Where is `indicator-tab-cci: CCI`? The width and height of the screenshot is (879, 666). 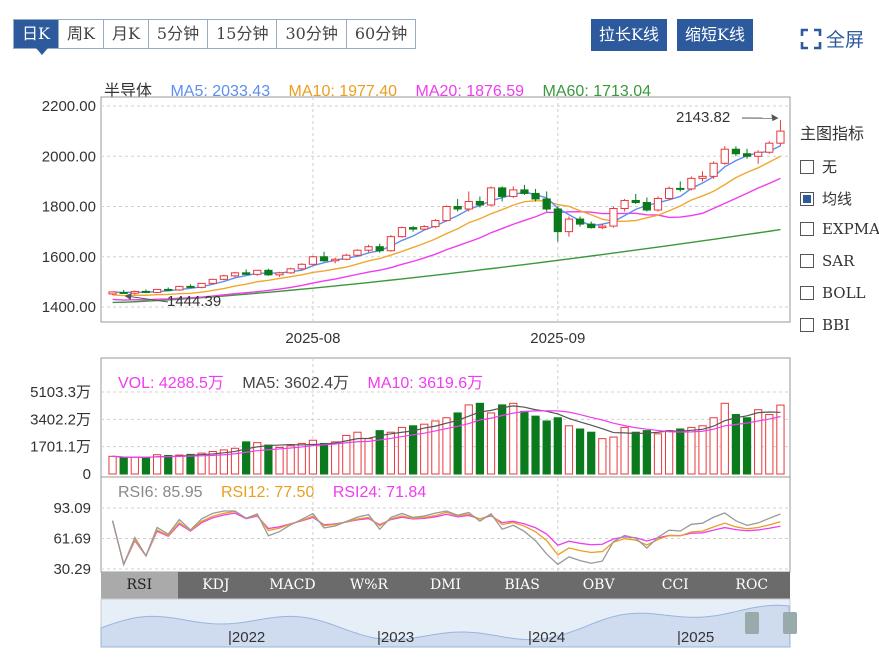
indicator-tab-cci: CCI is located at coordinates (675, 585).